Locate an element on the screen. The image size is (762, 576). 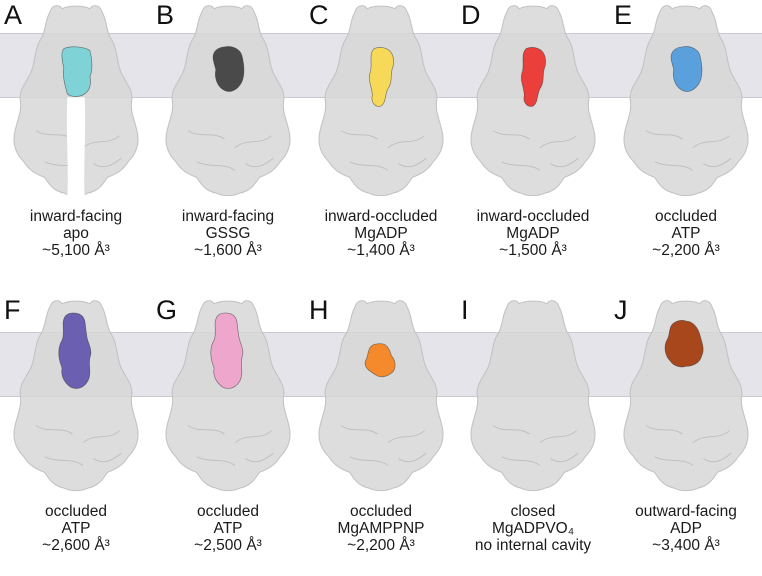
ligand-label: MgAMPPNP is located at coordinates (381, 528).